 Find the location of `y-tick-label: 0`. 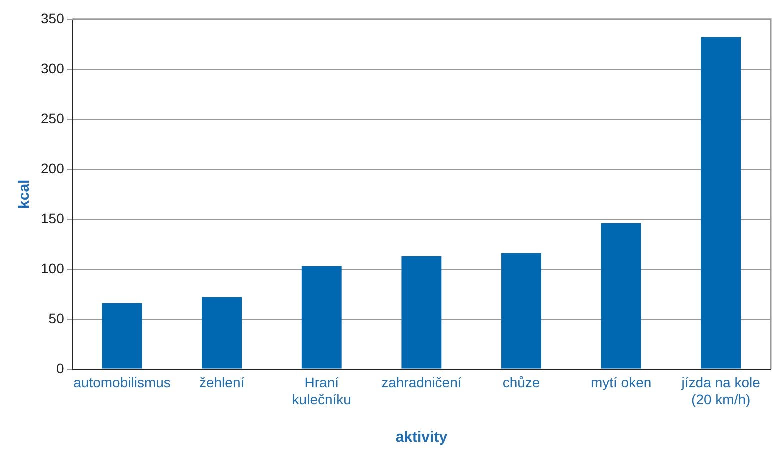

y-tick-label: 0 is located at coordinates (60, 368).